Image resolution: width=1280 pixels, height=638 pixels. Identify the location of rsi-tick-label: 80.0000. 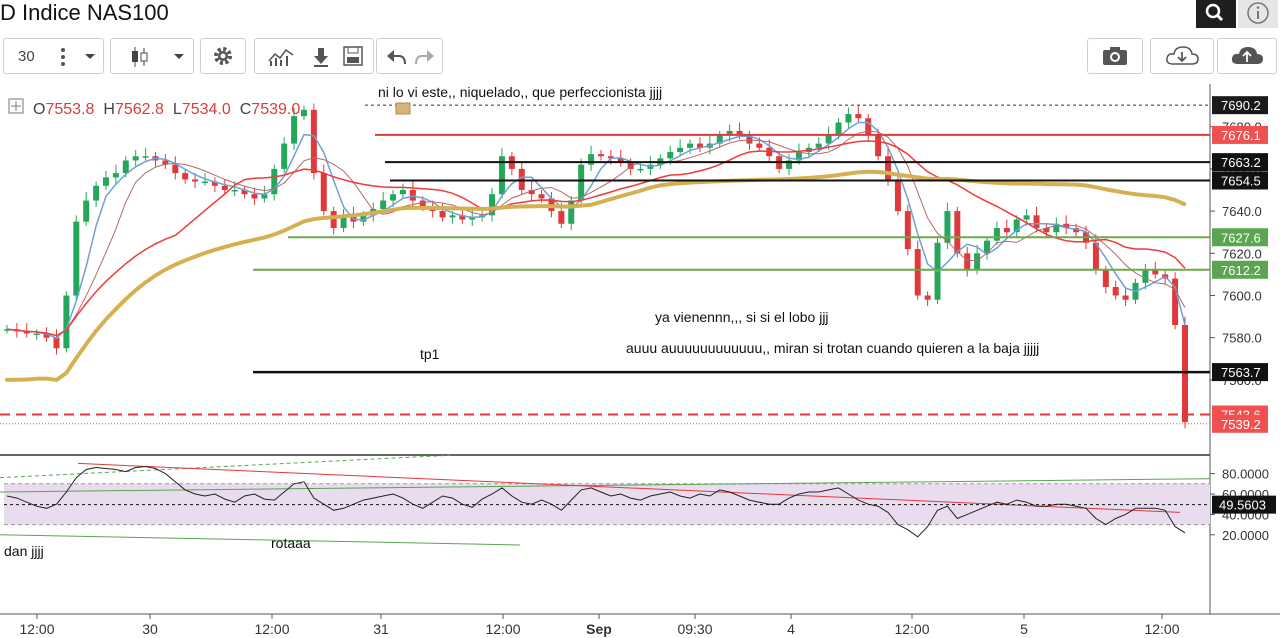
(1245, 474).